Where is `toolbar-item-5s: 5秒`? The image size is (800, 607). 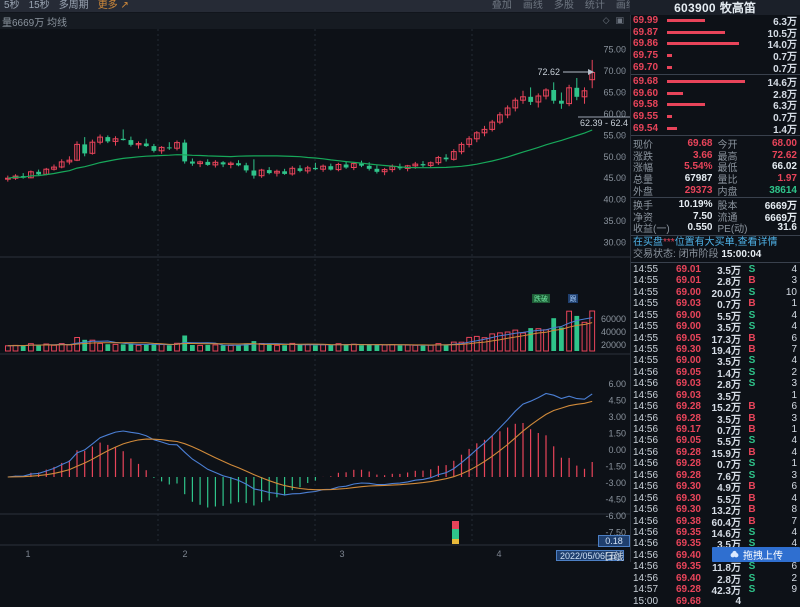 toolbar-item-5s: 5秒 is located at coordinates (12, 6).